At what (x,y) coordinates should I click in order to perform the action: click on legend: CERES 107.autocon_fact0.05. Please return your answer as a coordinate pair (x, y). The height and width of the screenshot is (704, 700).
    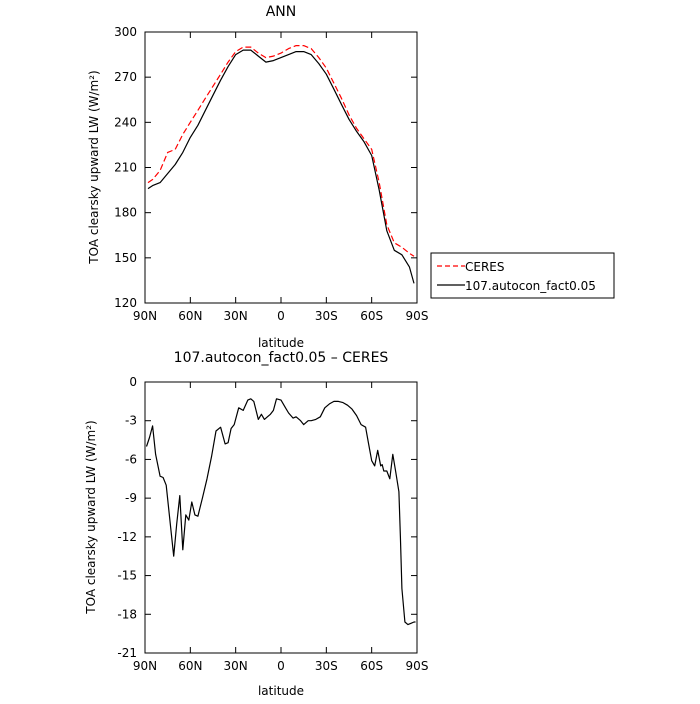
    Looking at the image, I should click on (522, 275).